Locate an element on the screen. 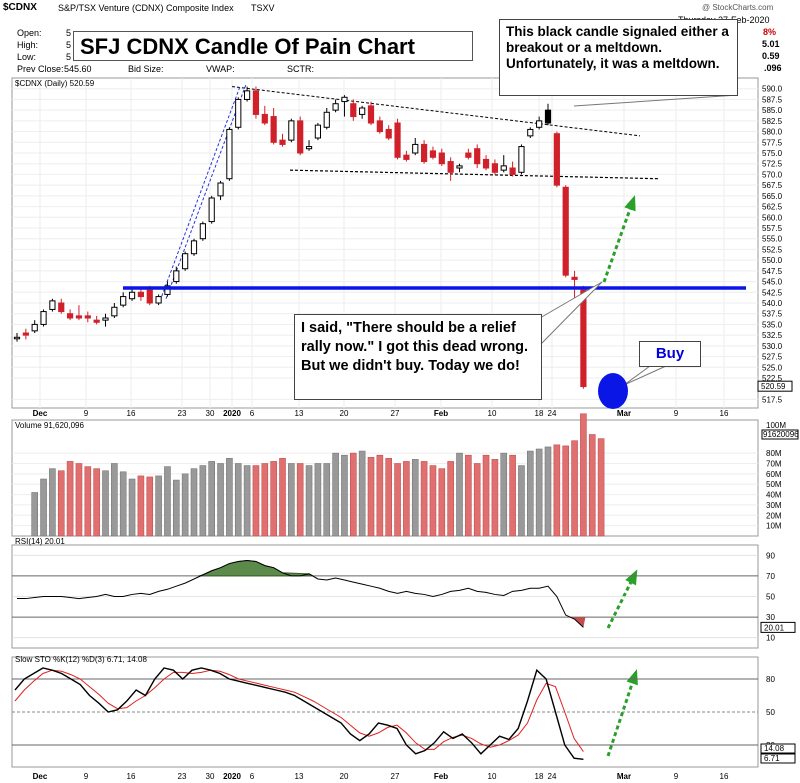  sto-d-tag is located at coordinates (778, 758).